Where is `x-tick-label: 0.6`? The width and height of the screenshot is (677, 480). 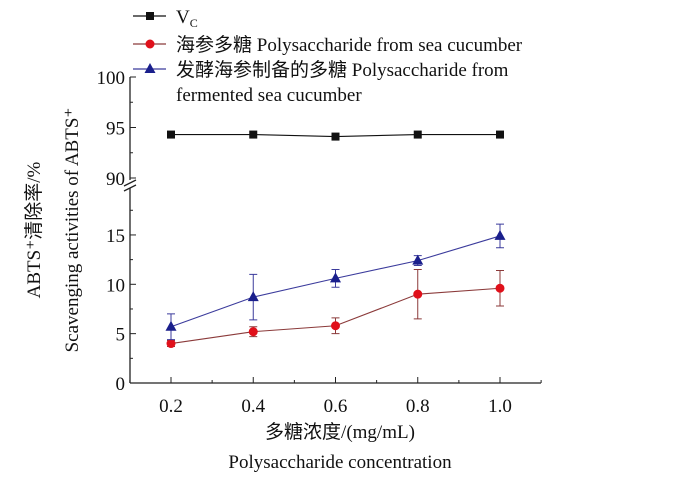 x-tick-label: 0.6 is located at coordinates (336, 406).